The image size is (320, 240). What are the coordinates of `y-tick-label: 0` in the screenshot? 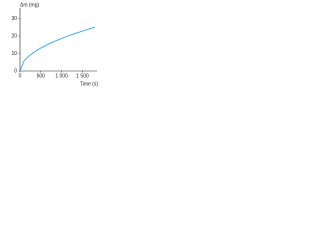 It's located at (15, 71).